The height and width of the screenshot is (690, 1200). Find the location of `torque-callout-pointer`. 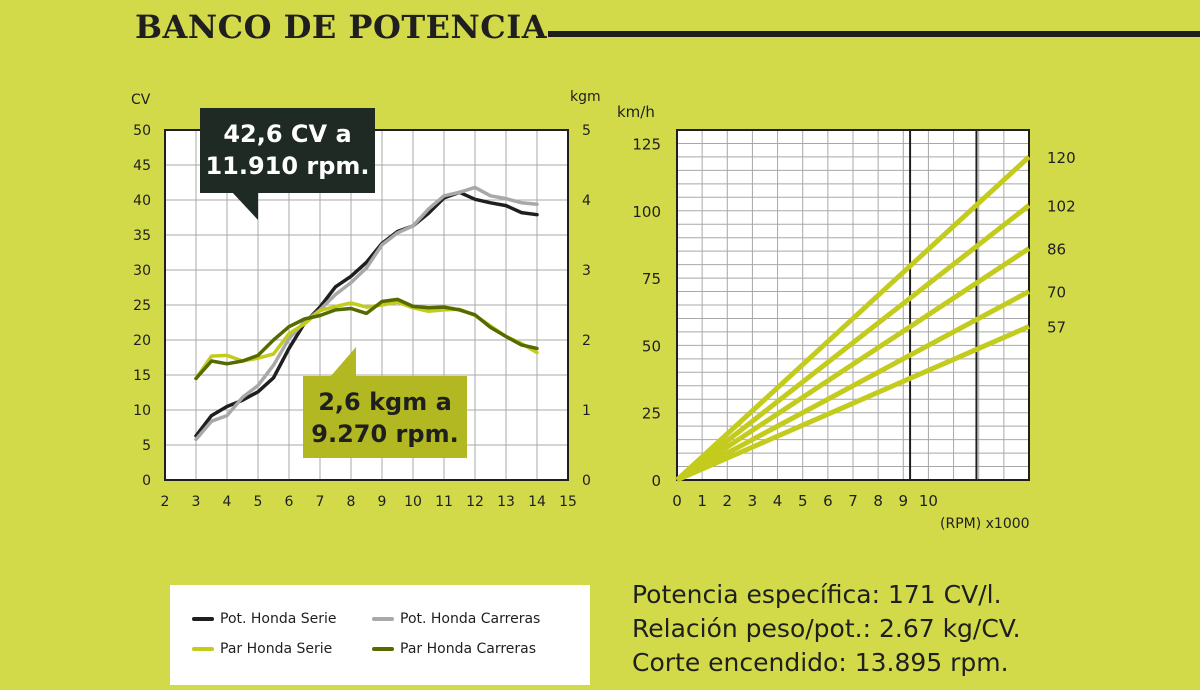

torque-callout-pointer is located at coordinates (343, 362).